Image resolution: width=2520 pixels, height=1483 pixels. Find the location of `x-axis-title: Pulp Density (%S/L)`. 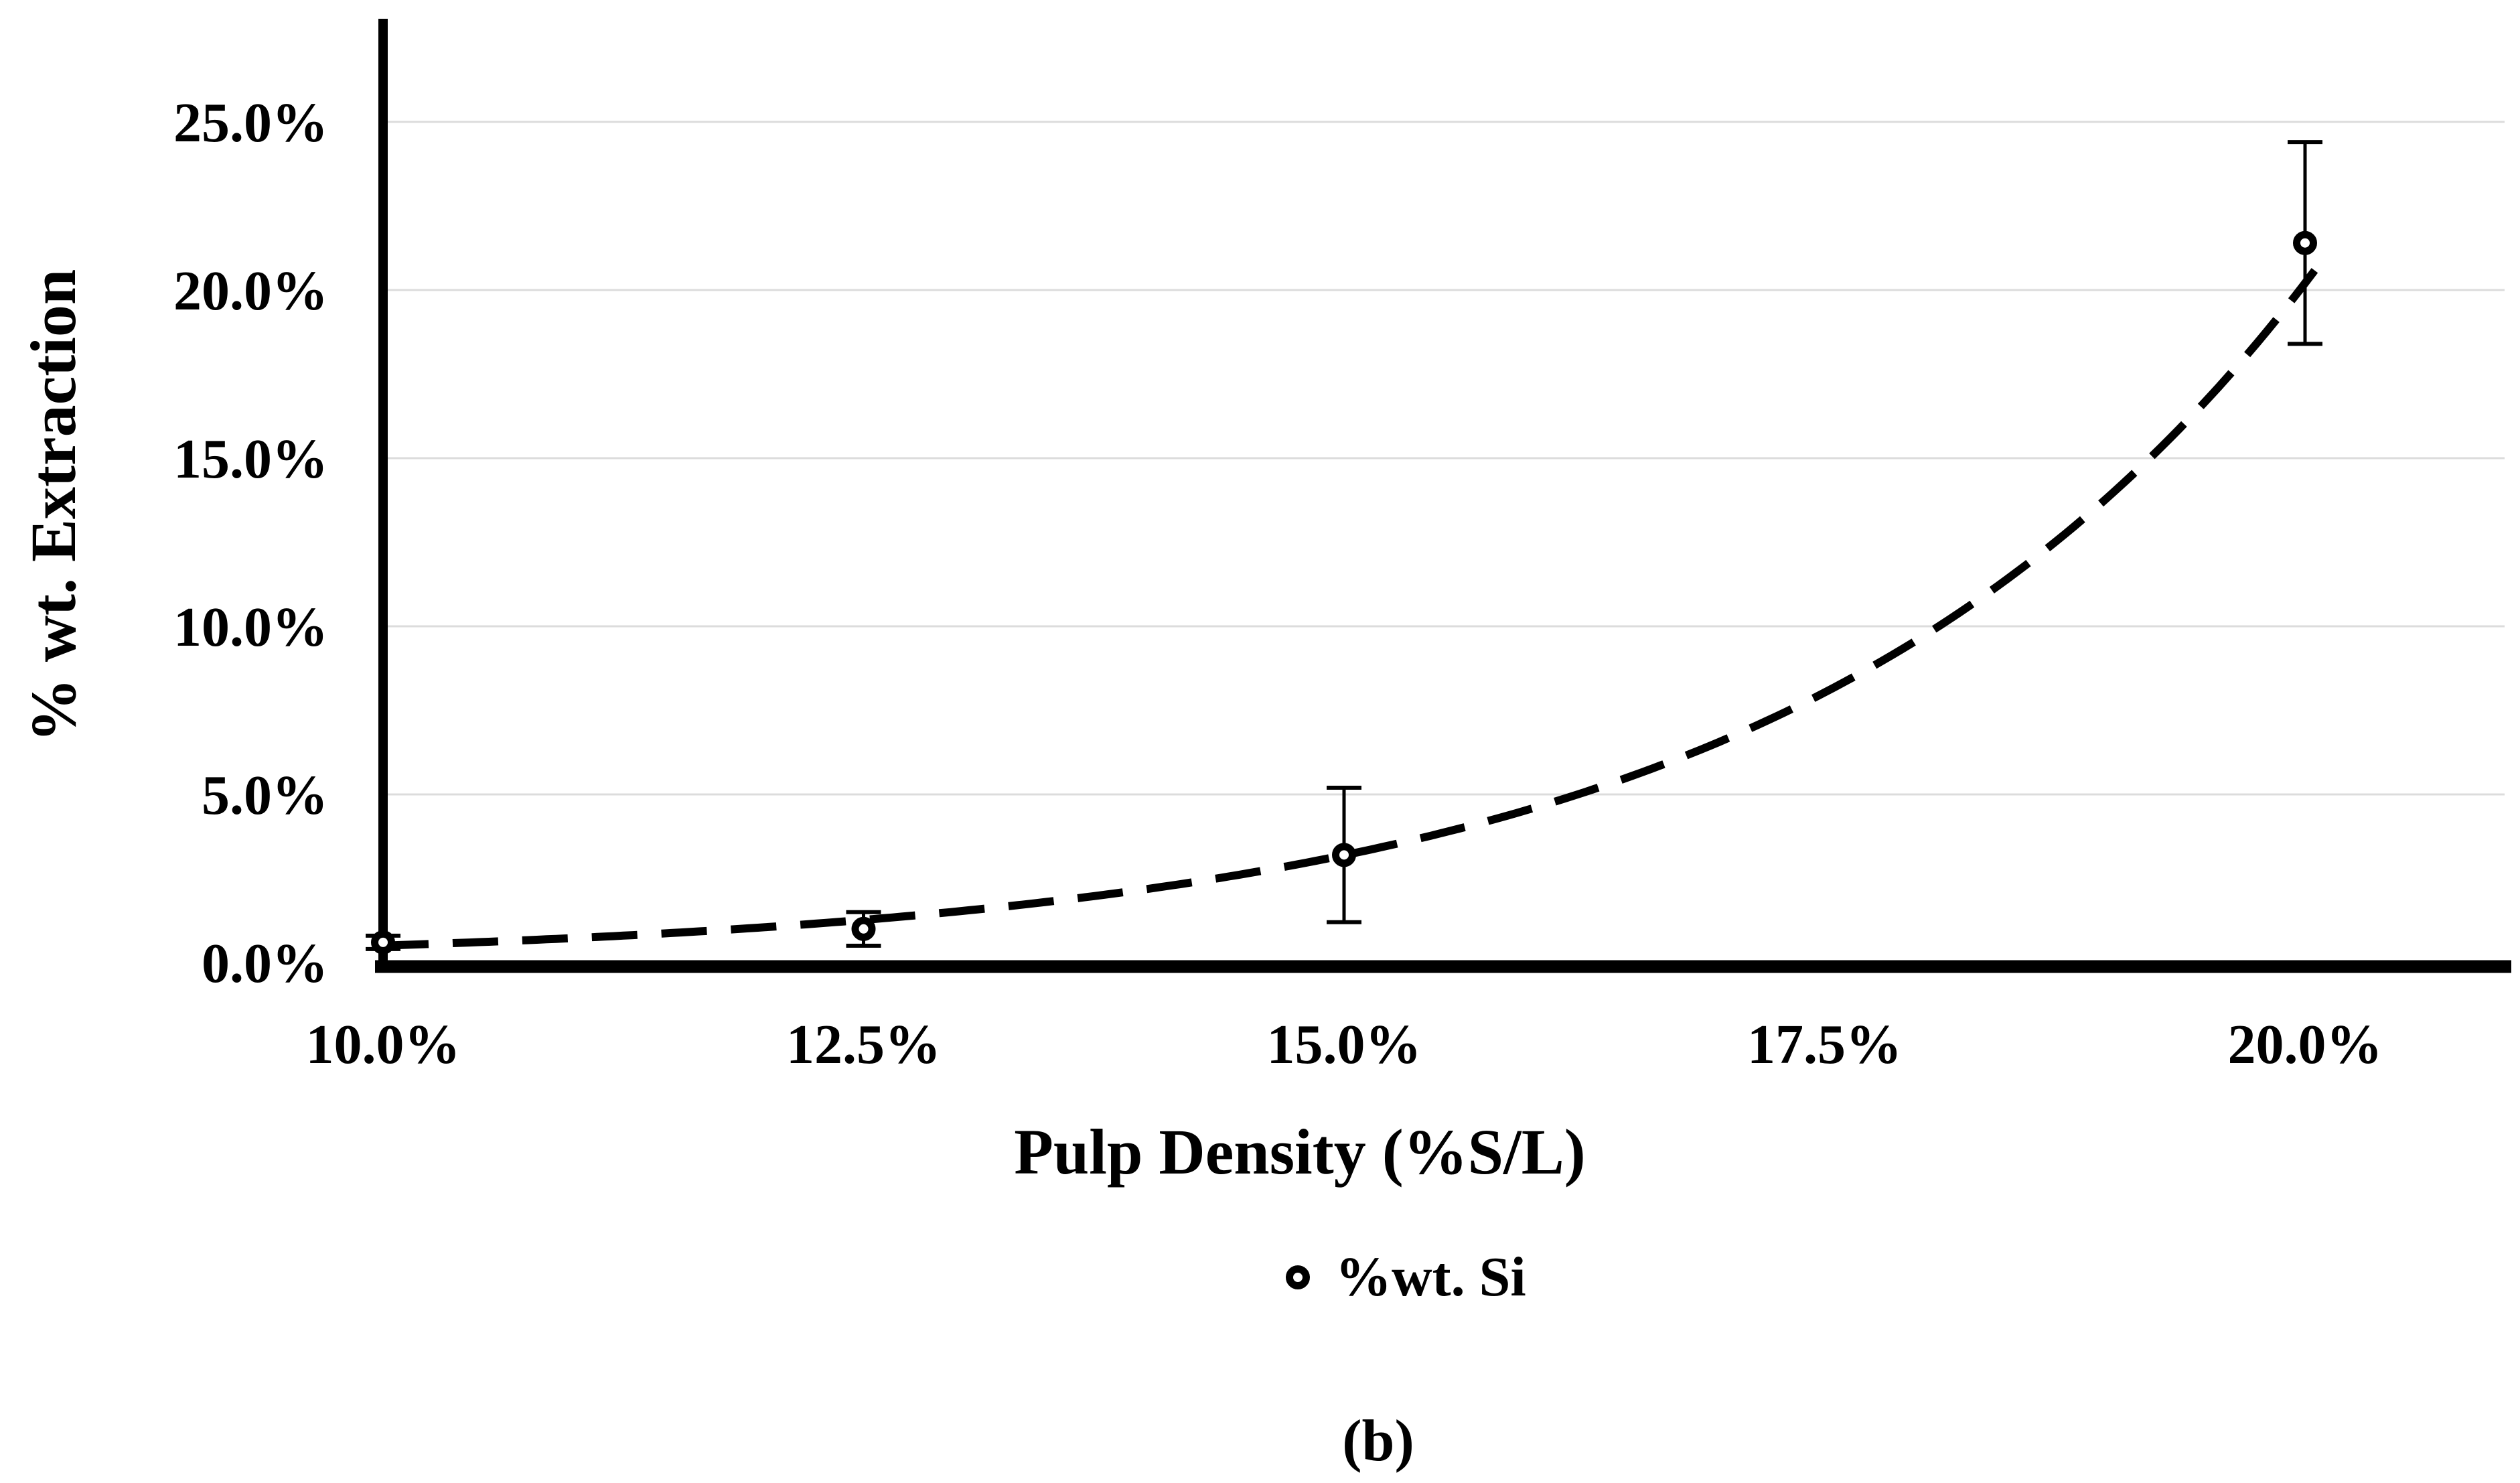

x-axis-title: Pulp Density (%S/L) is located at coordinates (1299, 1152).